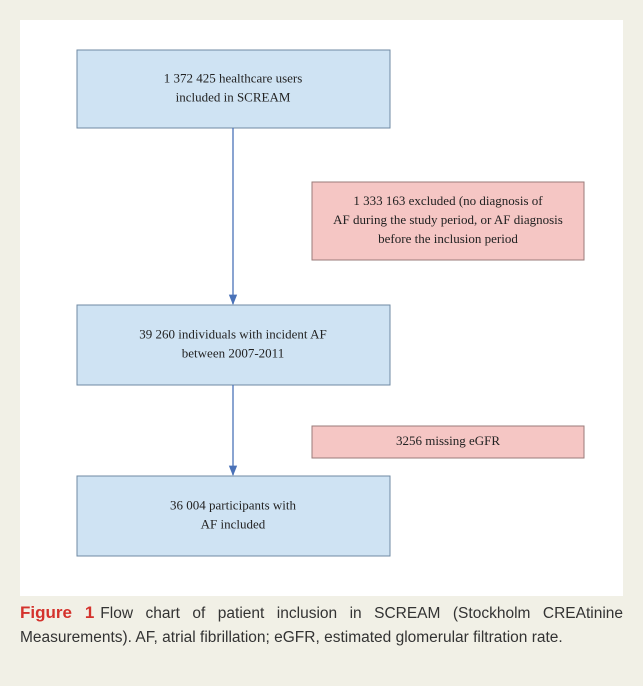 The width and height of the screenshot is (643, 686). I want to click on node-label: 1 372 425 healthcare users, so click(233, 77).